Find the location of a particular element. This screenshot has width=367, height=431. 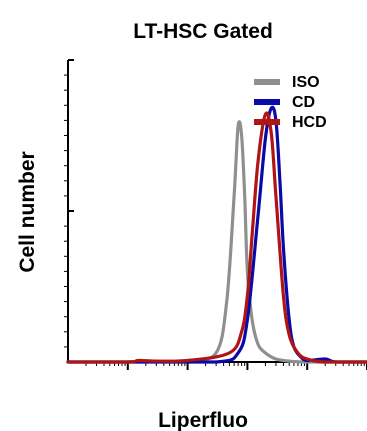

chart-title: LT-HSC Gated is located at coordinates (203, 31).